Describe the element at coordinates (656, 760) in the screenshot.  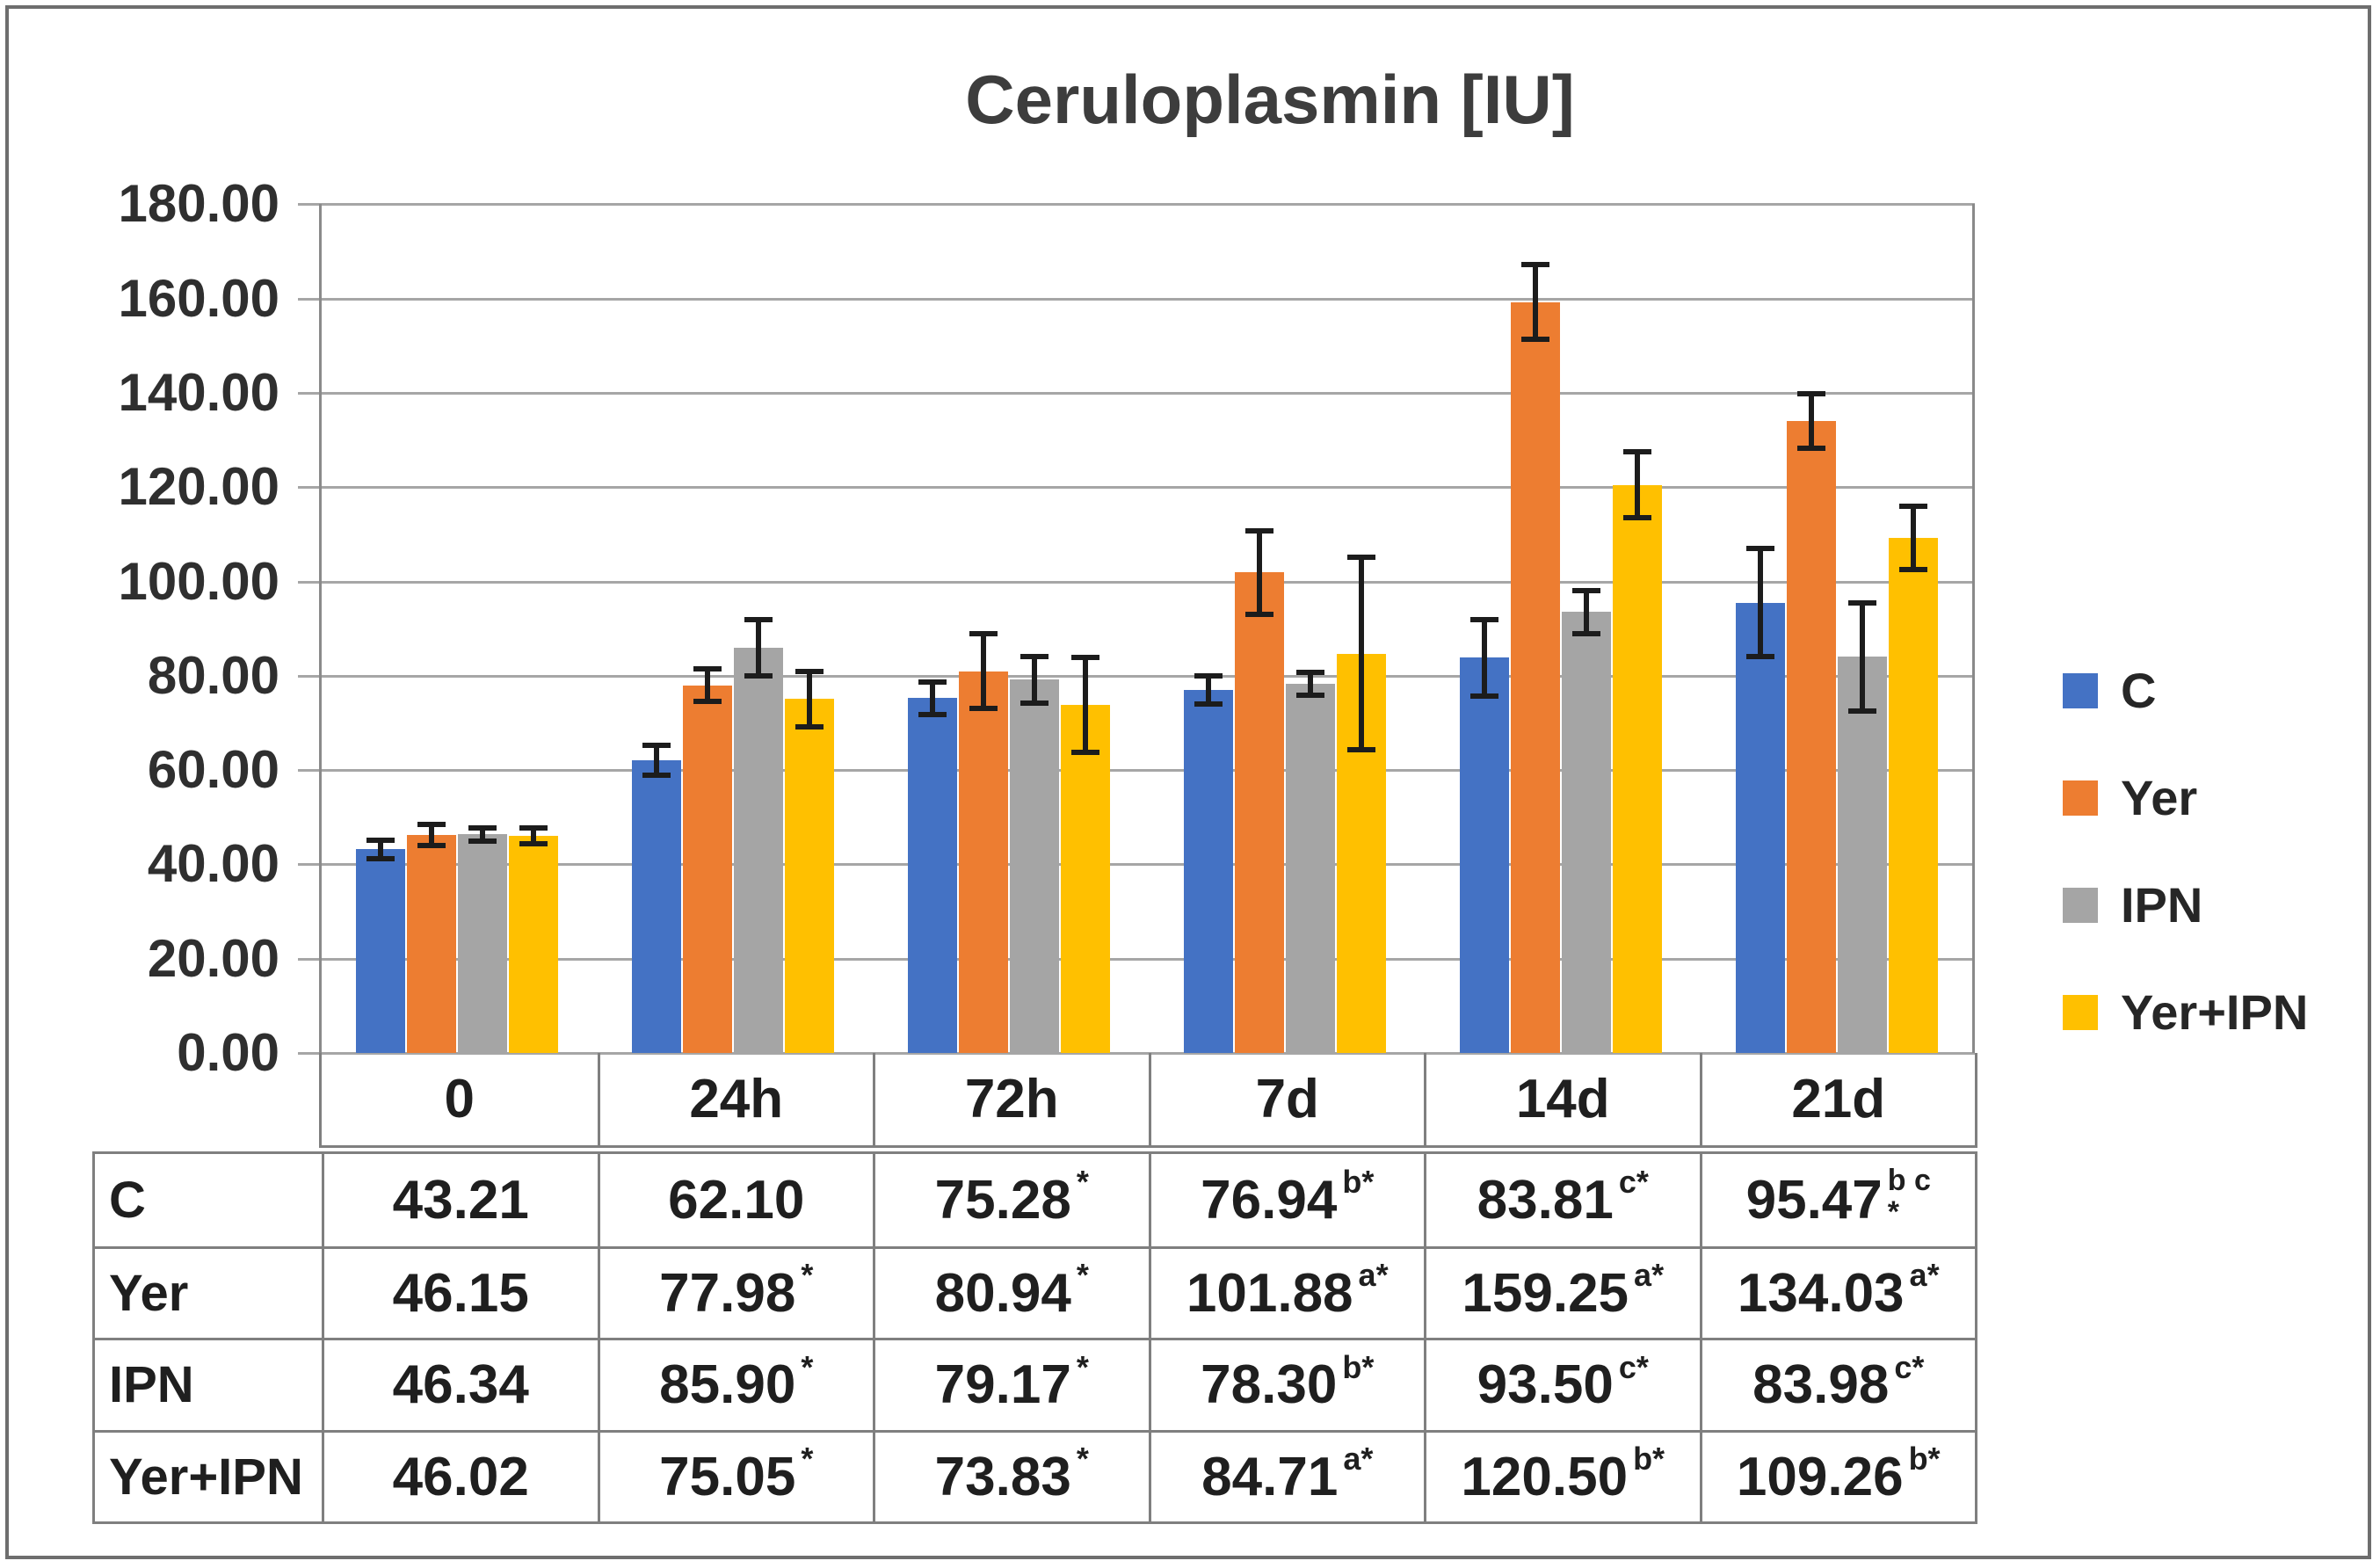
I see `errorbar-C-24h` at that location.